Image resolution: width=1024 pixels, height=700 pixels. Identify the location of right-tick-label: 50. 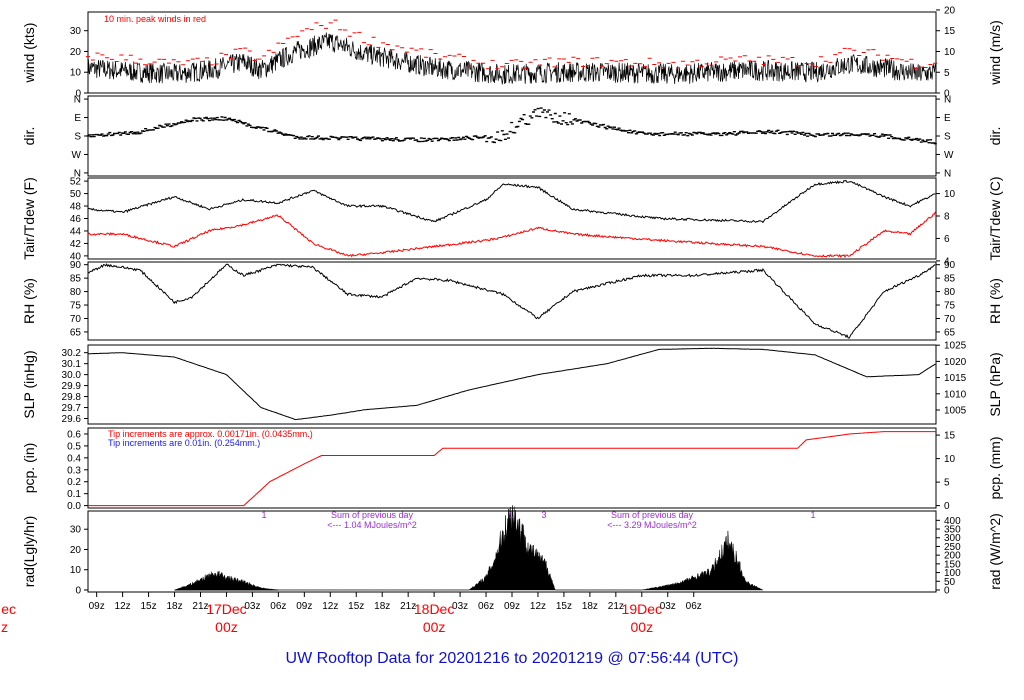
(950, 582).